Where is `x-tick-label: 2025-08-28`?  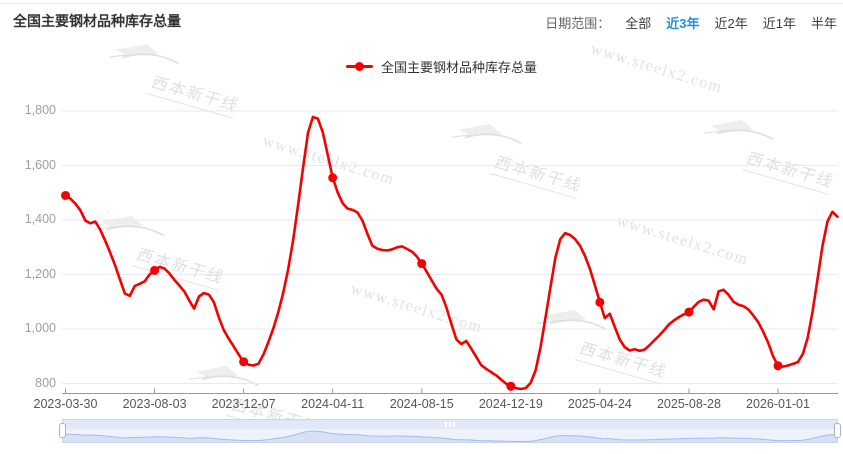
x-tick-label: 2025-08-28 is located at coordinates (688, 404).